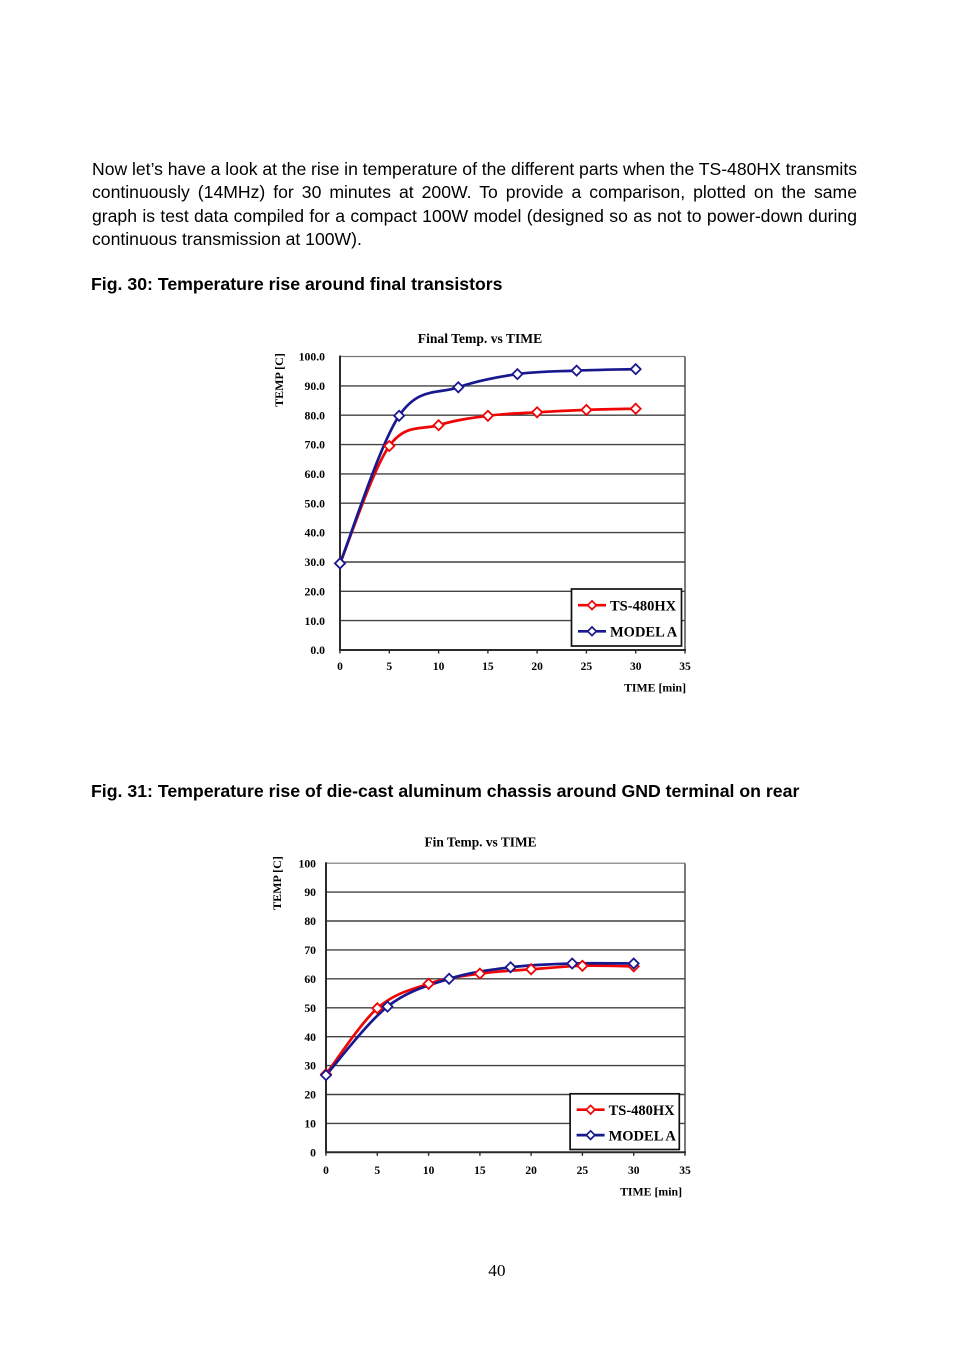 The width and height of the screenshot is (954, 1351). Describe the element at coordinates (310, 1008) in the screenshot. I see `svg-text: 50` at that location.